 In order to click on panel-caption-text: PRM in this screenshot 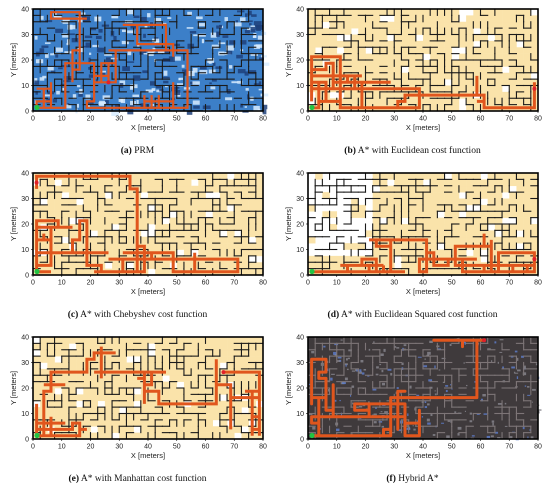, I will do `click(143, 151)`.